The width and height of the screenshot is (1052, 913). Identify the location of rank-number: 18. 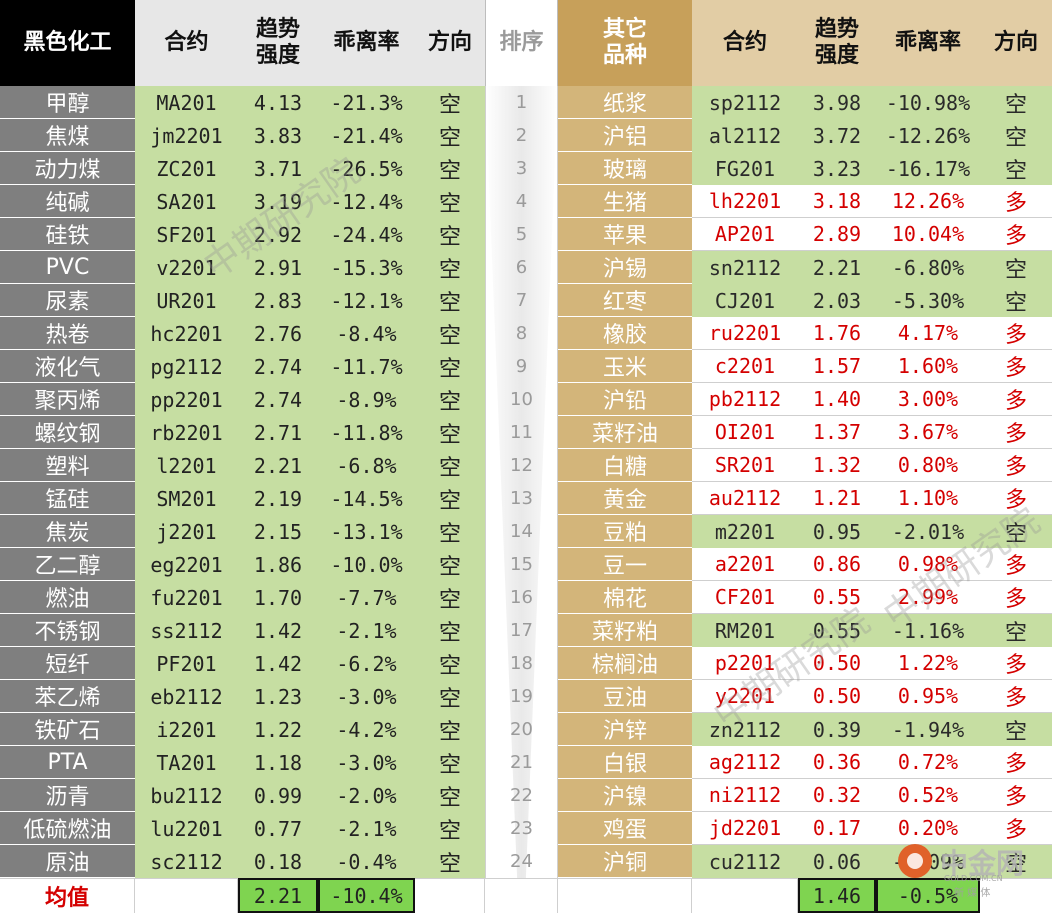
(521, 663).